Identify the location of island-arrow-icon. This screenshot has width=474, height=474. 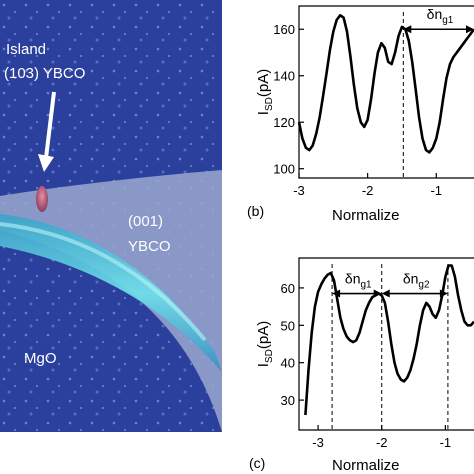
(50, 125).